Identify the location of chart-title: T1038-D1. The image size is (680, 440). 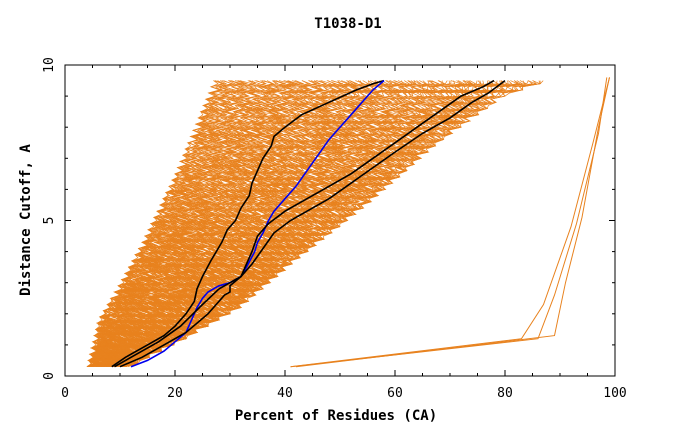
(347, 24).